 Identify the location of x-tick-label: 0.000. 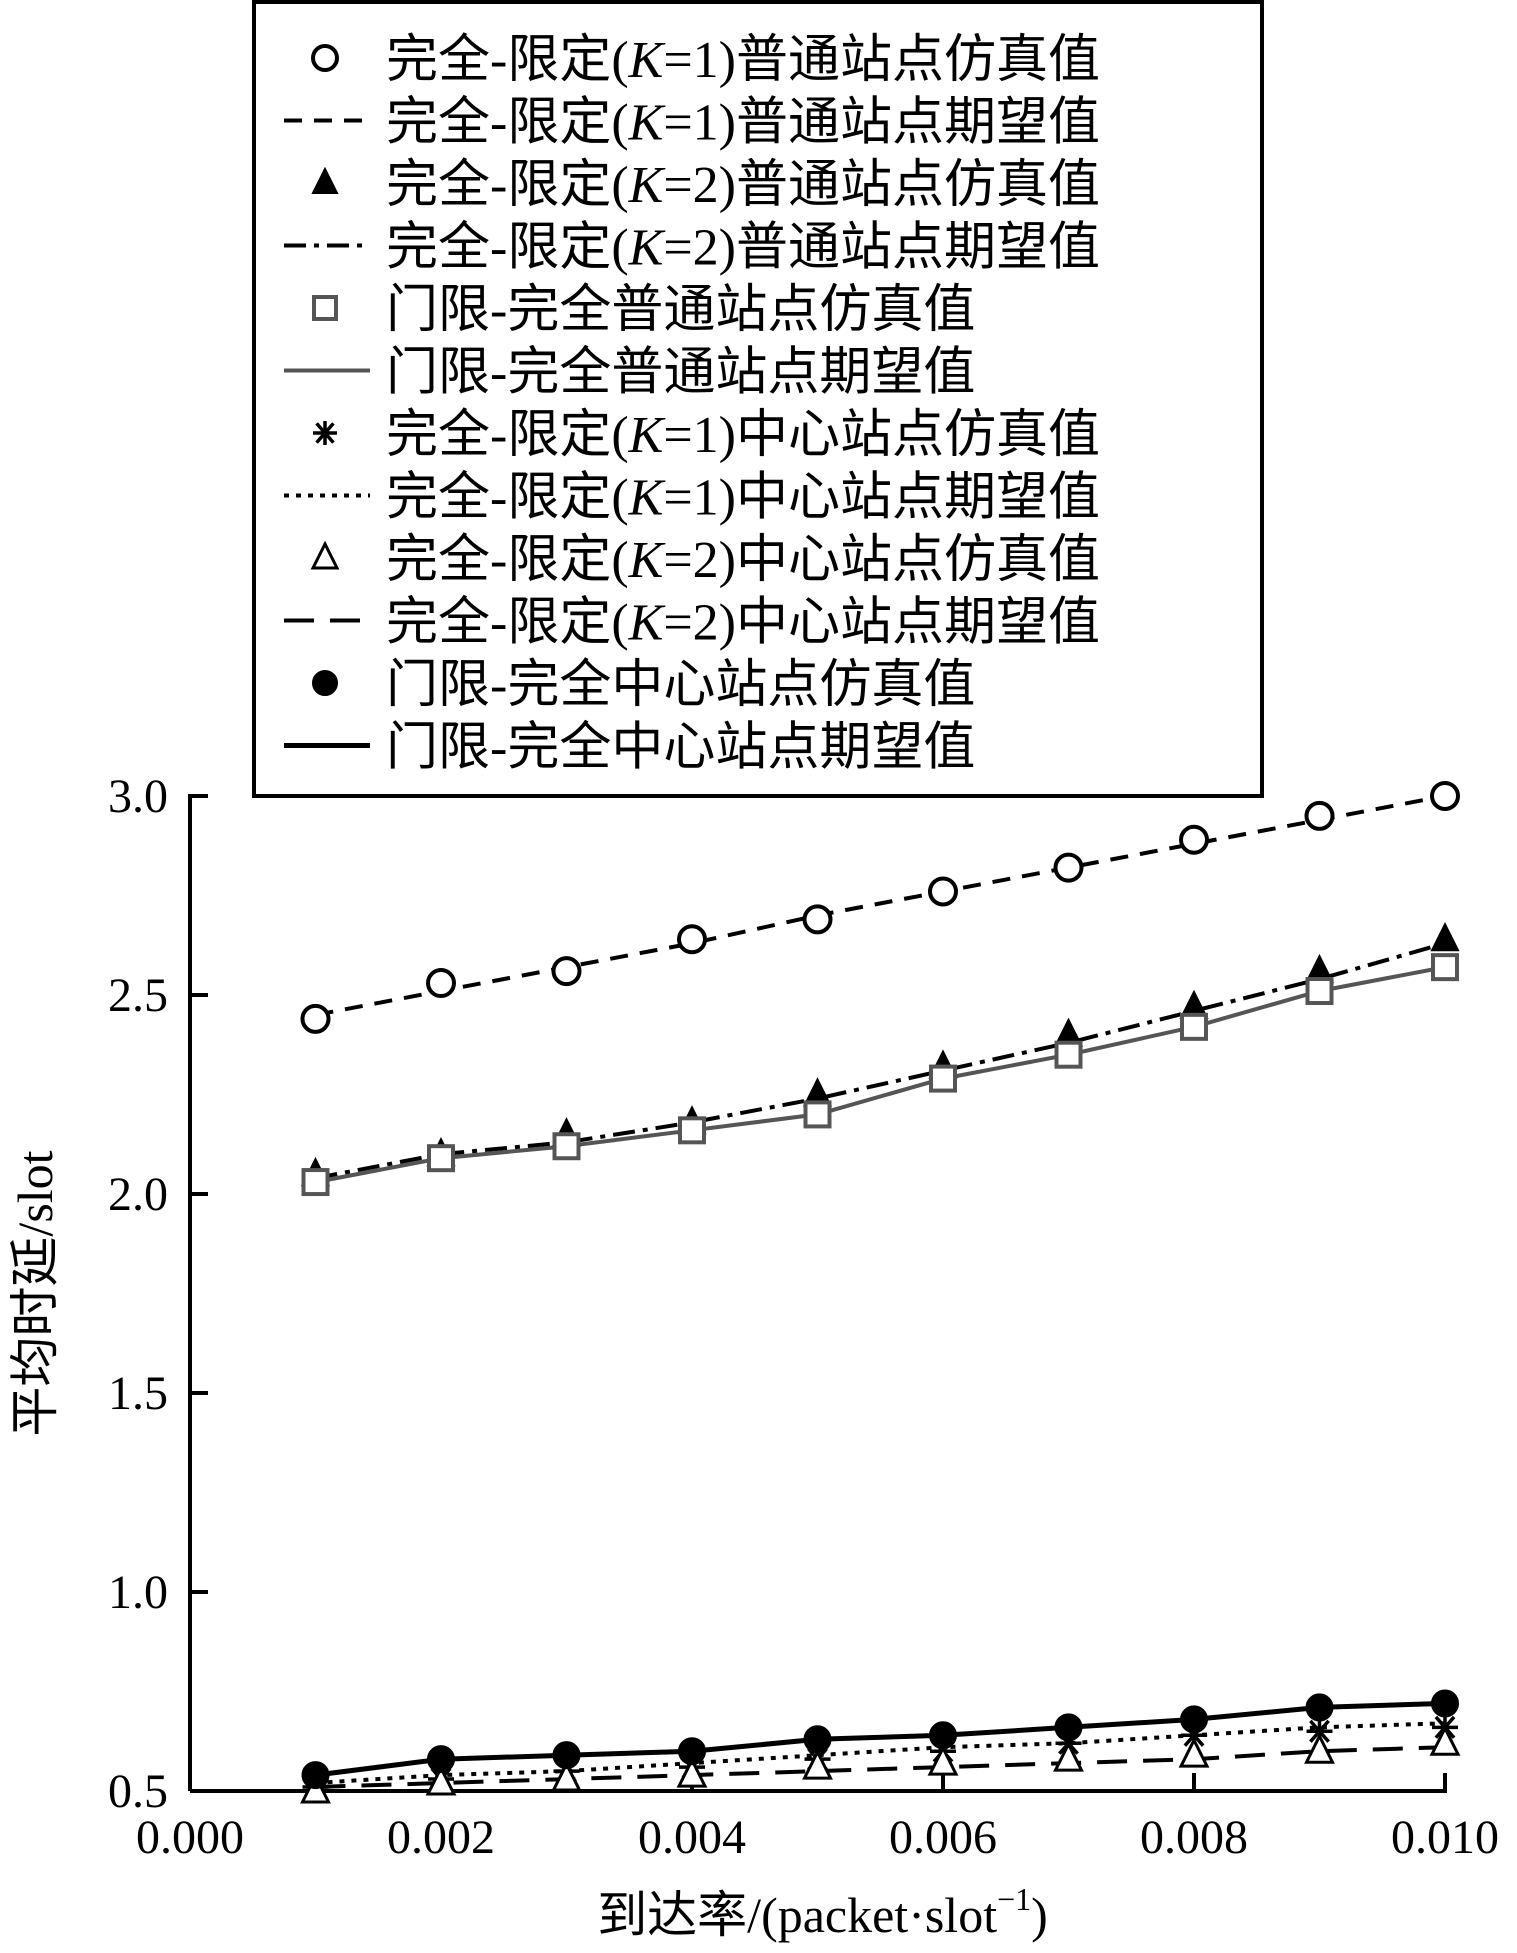
(190, 1837).